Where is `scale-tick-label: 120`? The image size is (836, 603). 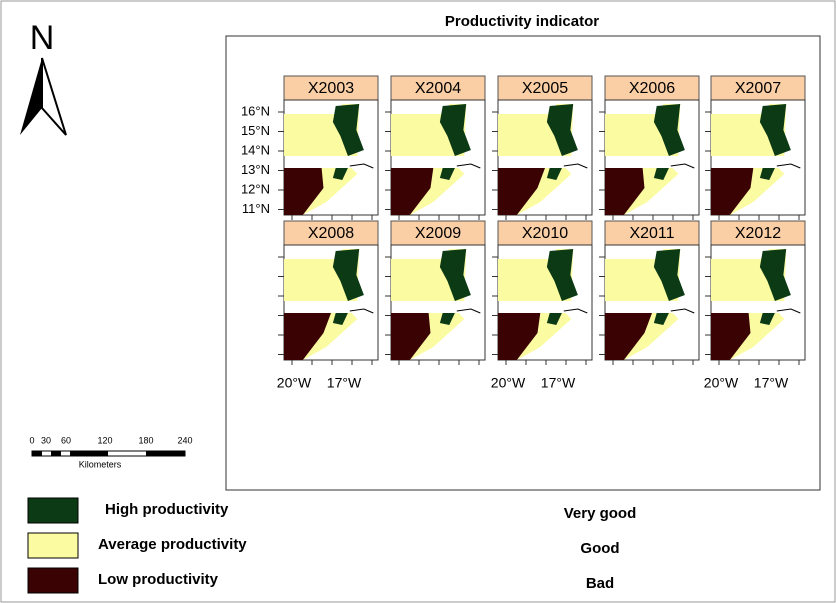
scale-tick-label: 120 is located at coordinates (104, 440).